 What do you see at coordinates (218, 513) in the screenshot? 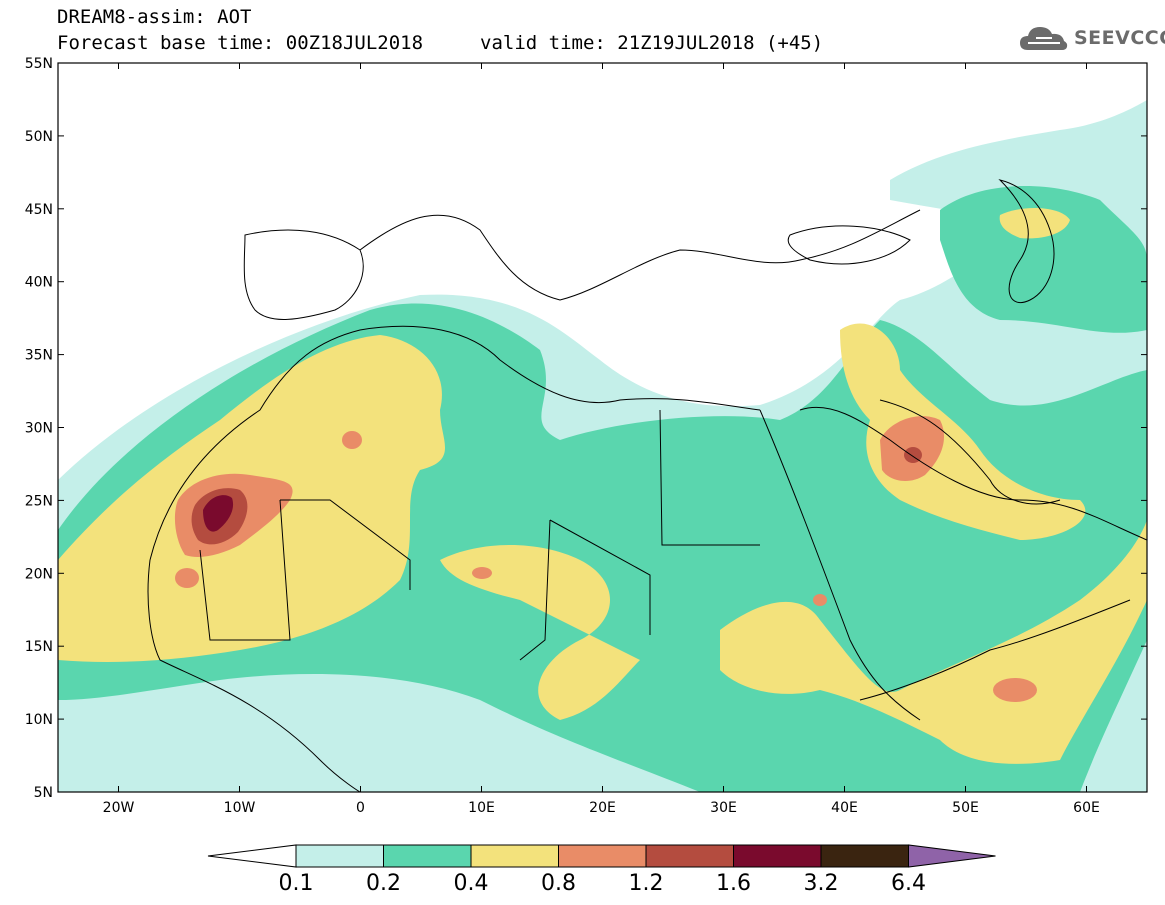
I see `aot-band-1.6` at bounding box center [218, 513].